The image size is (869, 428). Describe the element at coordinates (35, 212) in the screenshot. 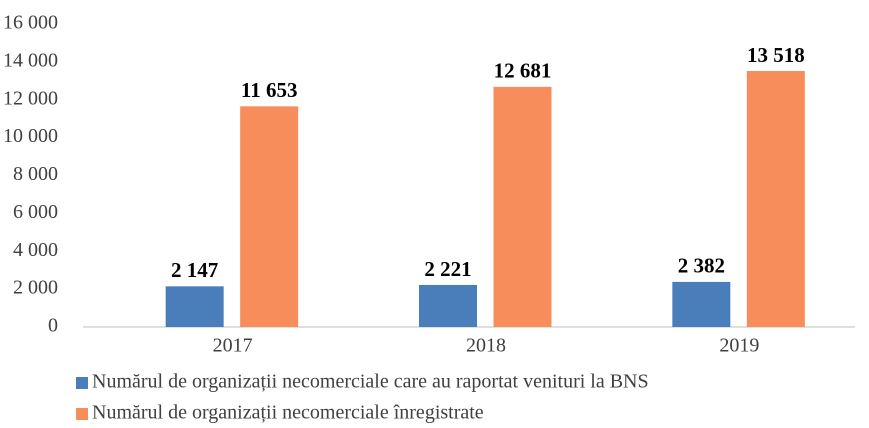

I see `y-tick-label: 6 000` at that location.